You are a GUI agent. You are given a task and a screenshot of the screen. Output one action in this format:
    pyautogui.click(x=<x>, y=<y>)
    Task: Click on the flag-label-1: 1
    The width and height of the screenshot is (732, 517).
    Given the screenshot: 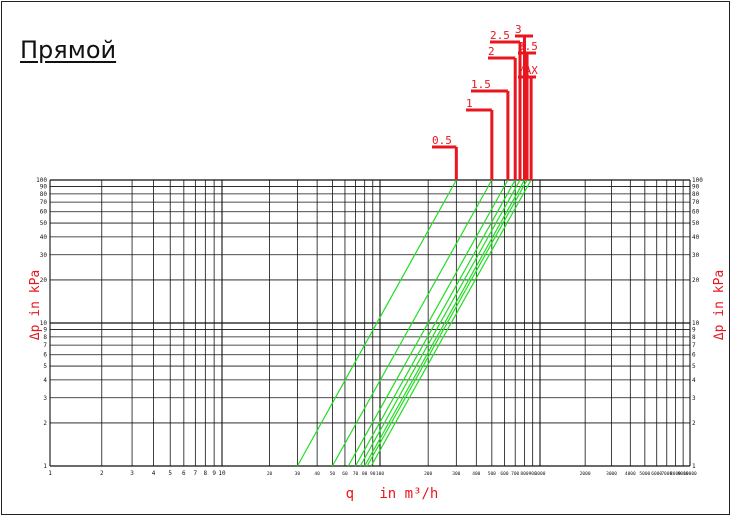 What is the action you would take?
    pyautogui.click(x=469, y=103)
    